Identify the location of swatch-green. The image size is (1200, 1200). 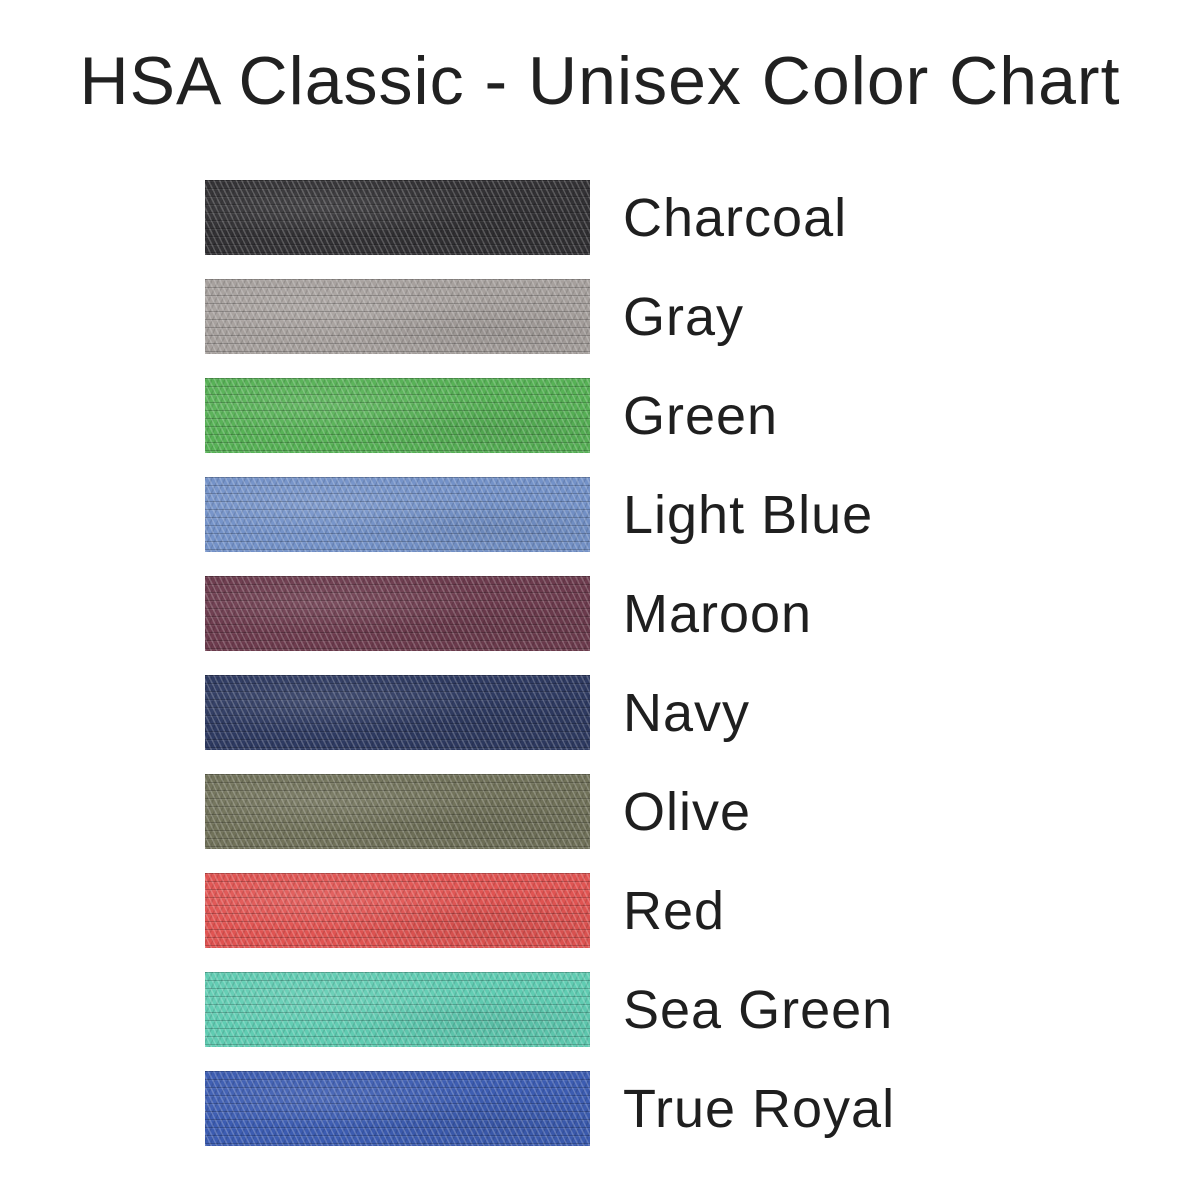
(397, 415).